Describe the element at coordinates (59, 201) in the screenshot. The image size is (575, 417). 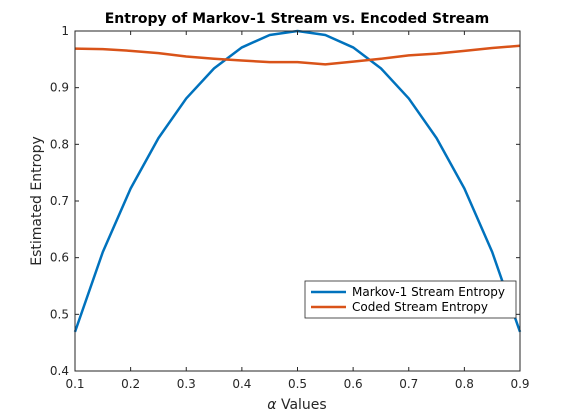
I see `y-tick-label: 0.7` at that location.